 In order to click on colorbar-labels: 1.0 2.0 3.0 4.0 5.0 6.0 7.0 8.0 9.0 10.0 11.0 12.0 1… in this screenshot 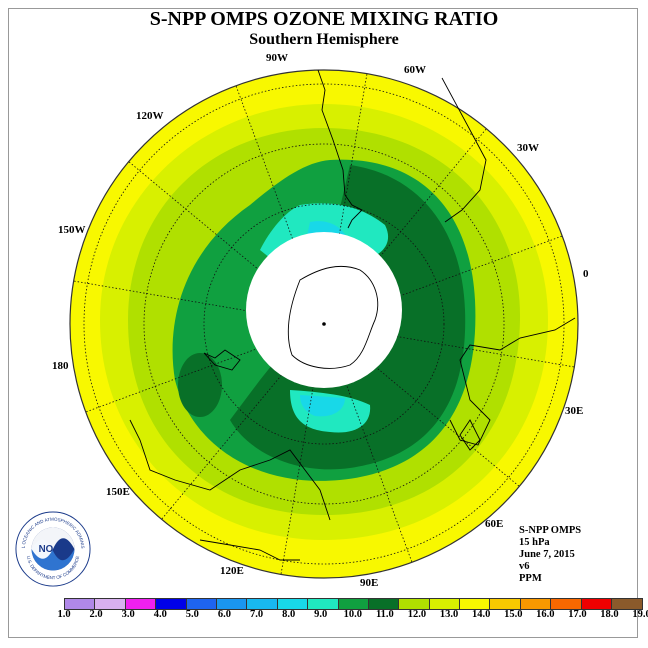, I will do `click(324, 616)`.